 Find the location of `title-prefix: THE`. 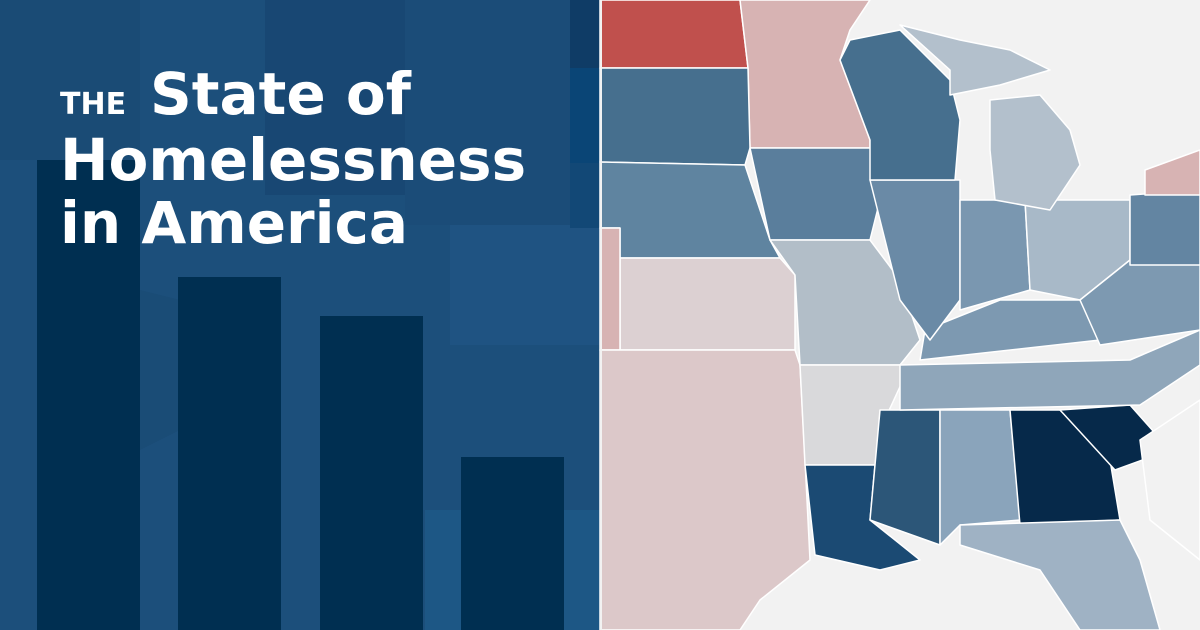

title-prefix: THE is located at coordinates (93, 104).